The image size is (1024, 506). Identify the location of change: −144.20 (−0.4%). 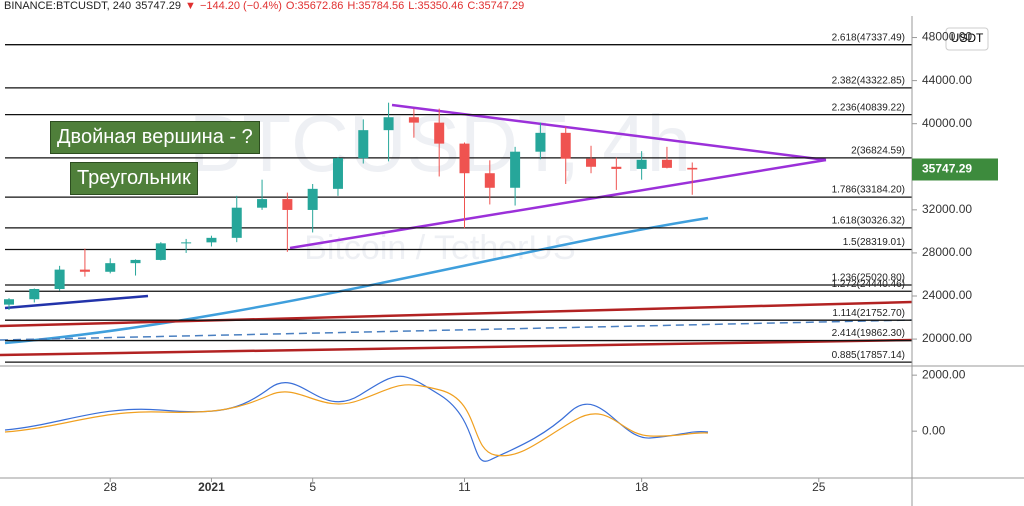
(240, 6).